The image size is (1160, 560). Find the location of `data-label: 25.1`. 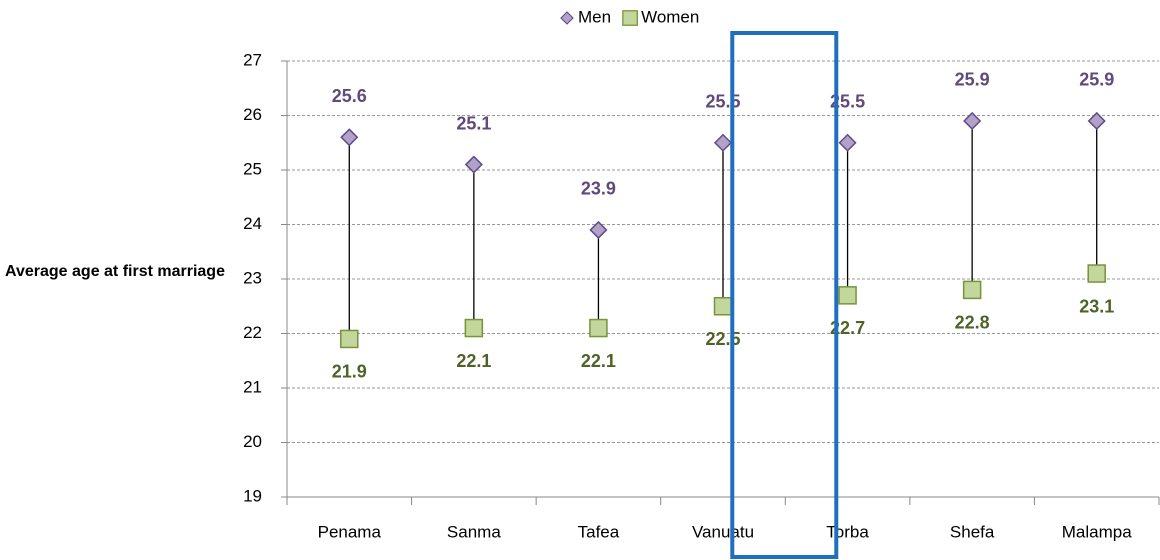

data-label: 25.1 is located at coordinates (473, 123).